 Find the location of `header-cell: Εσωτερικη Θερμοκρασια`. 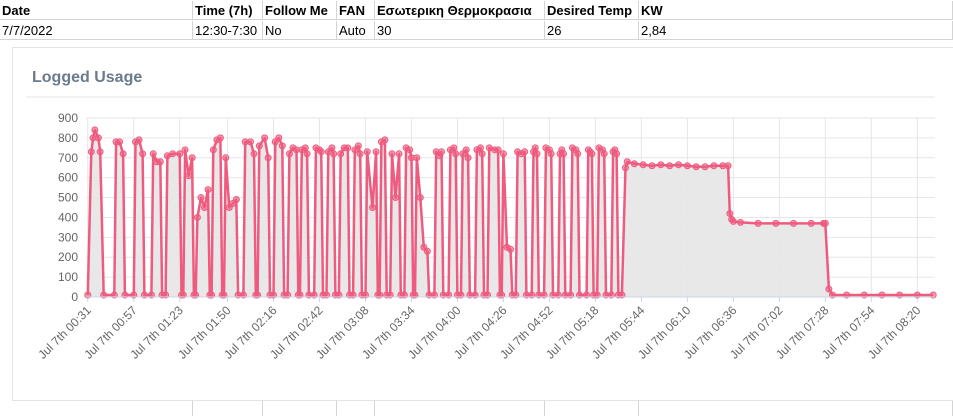

header-cell: Εσωτερικη Θερμοκρασια is located at coordinates (460, 10).